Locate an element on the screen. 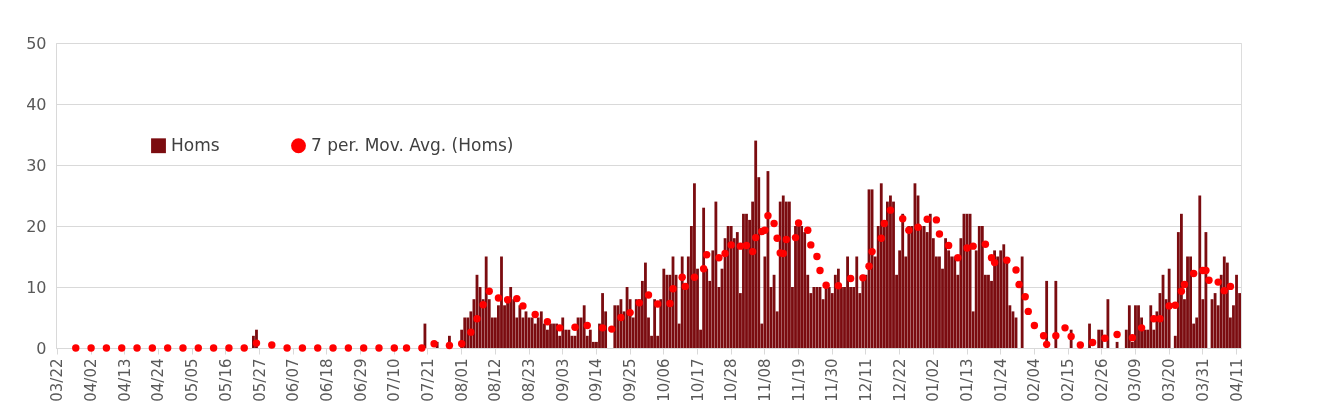 The width and height of the screenshot is (1317, 419). y-tick-label: 0 is located at coordinates (41, 348).